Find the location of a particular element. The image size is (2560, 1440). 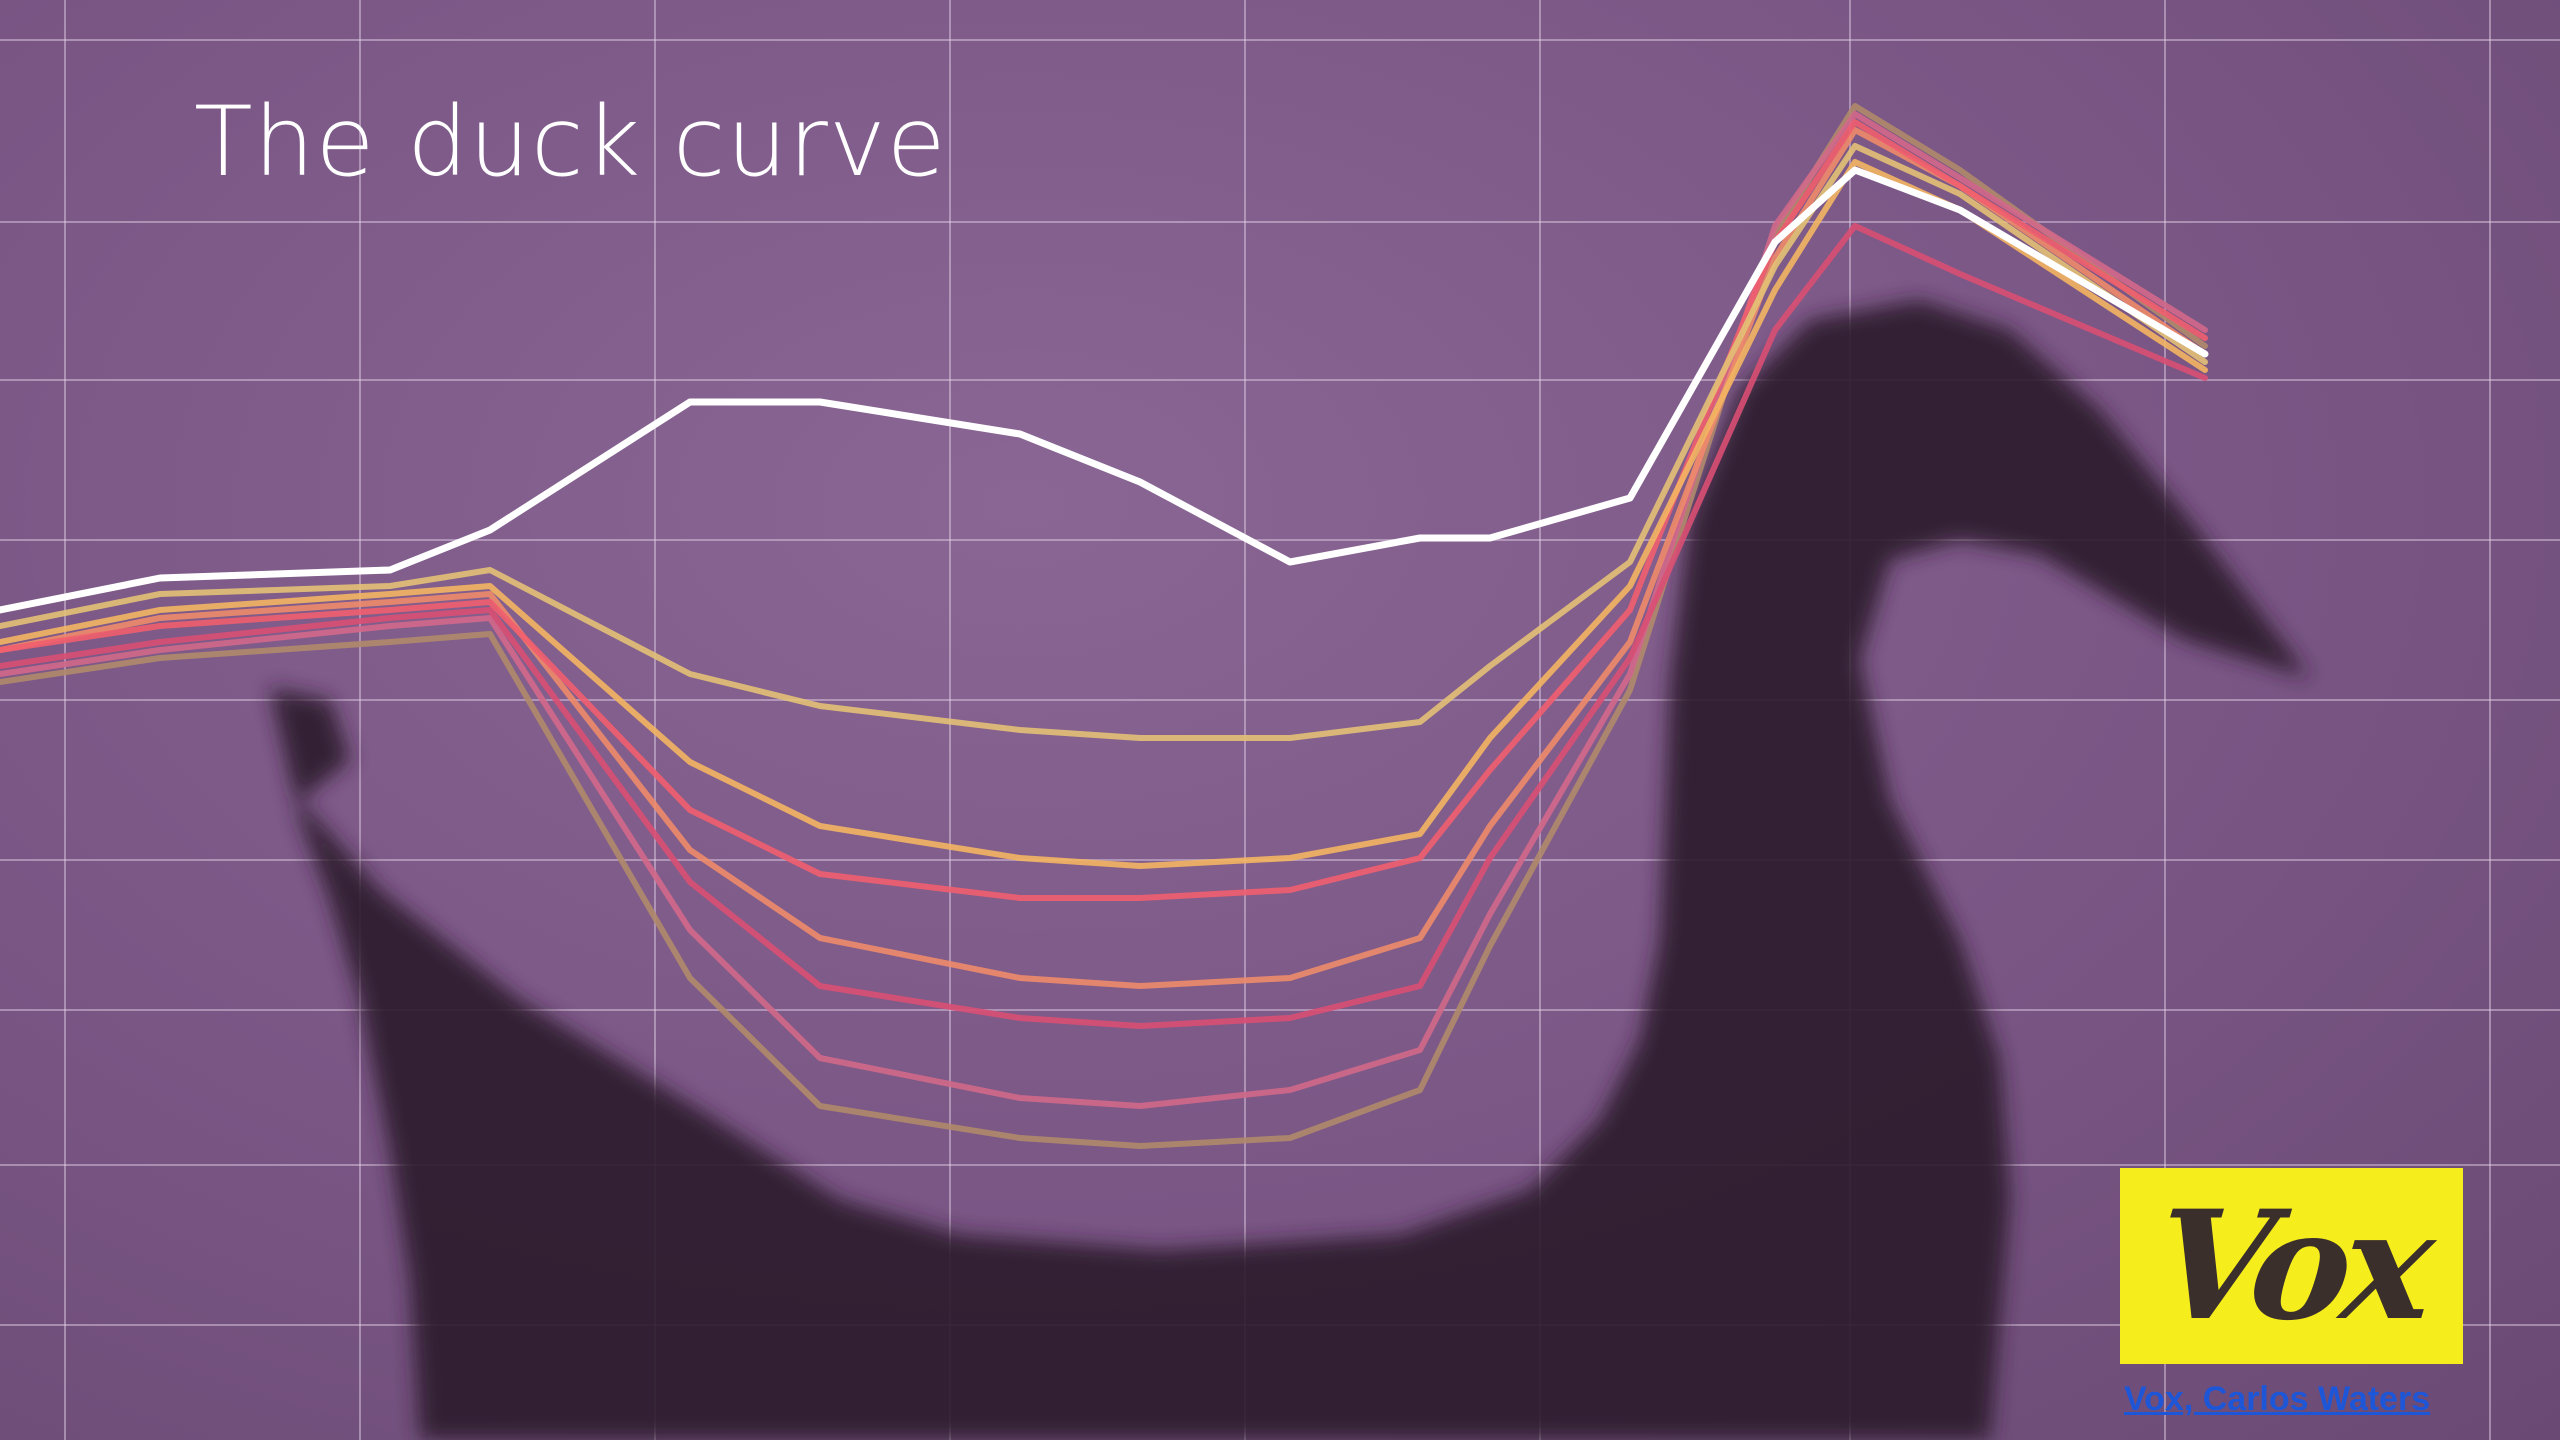

vox-logo-wordmark: Vox is located at coordinates (2291, 1266).